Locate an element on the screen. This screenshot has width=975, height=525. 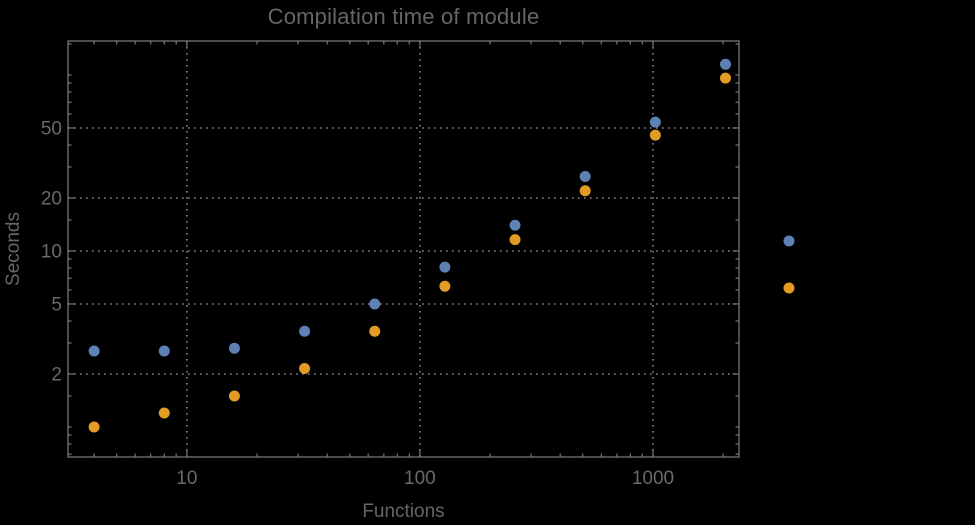
legend-marker-blue is located at coordinates (789, 241).